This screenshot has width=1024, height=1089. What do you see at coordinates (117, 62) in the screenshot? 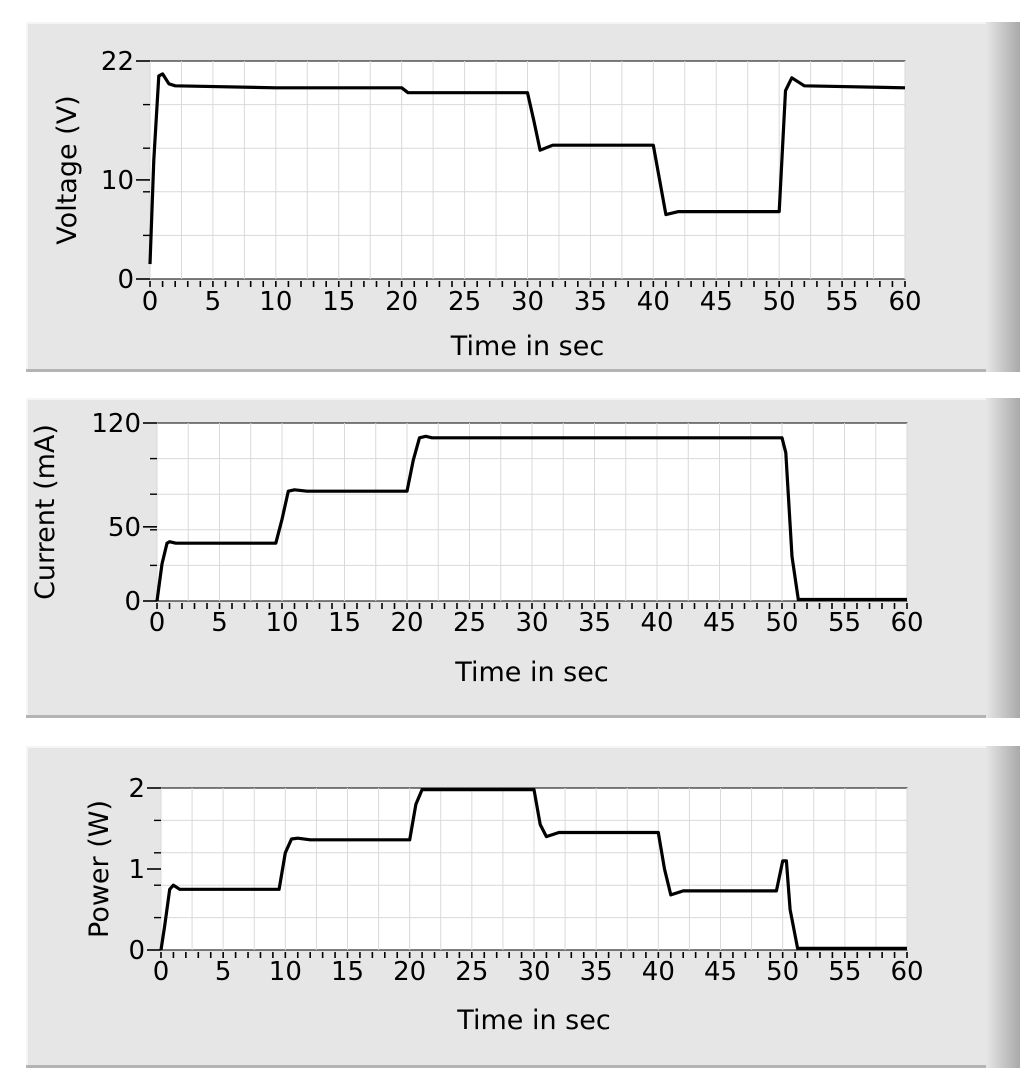
I see `y-tick-label: 22` at bounding box center [117, 62].